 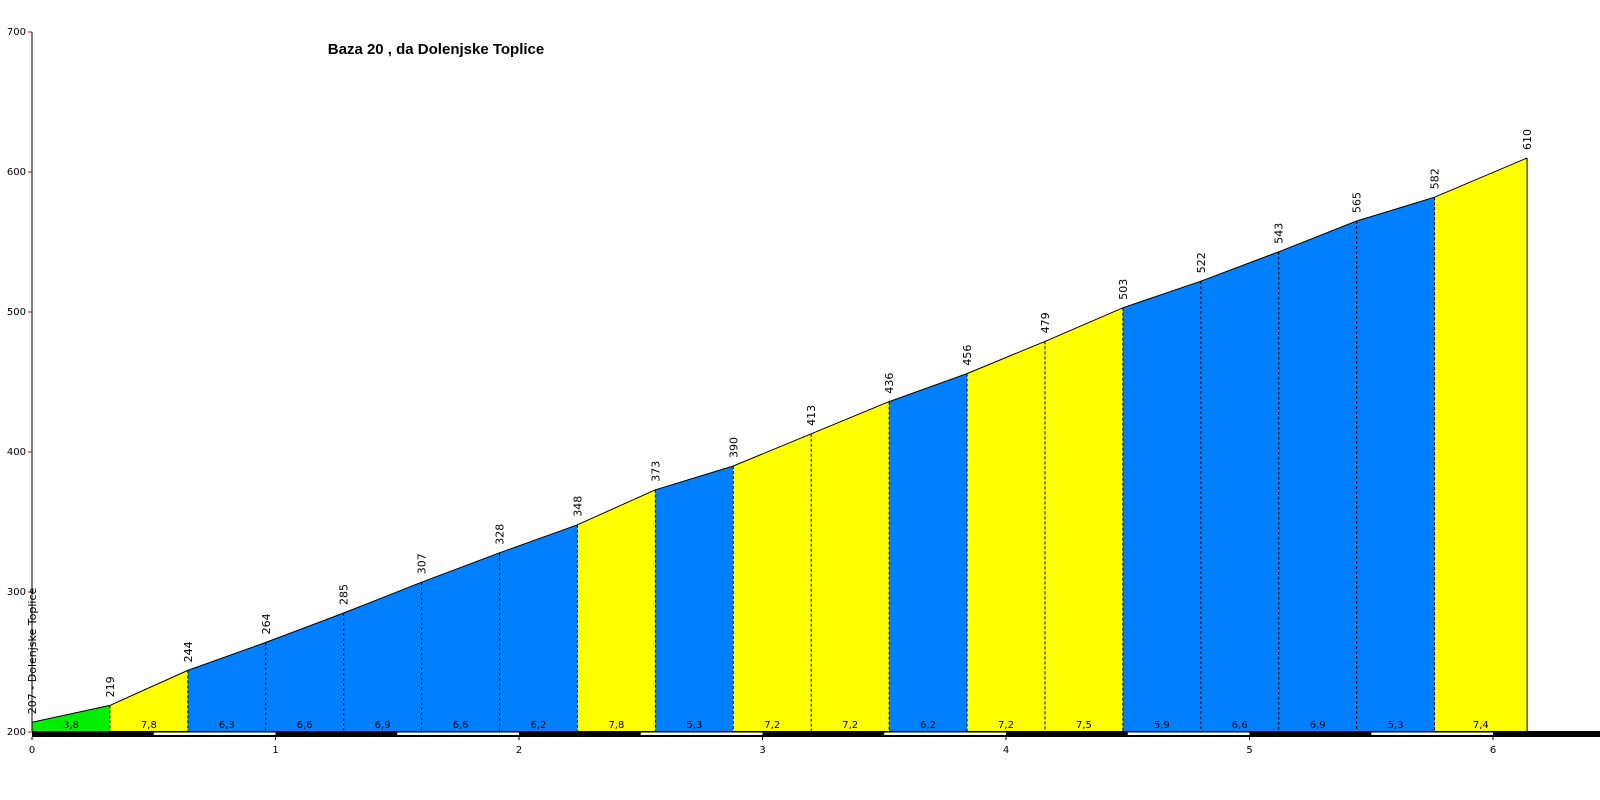 I want to click on x-tick-label: 5, so click(x=1249, y=750).